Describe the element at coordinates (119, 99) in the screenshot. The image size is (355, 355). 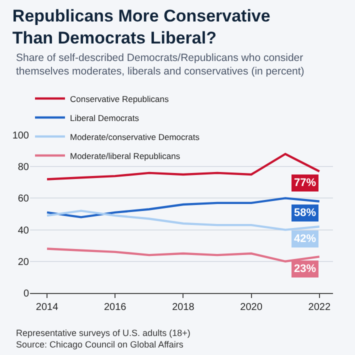
I see `legend-label: Conservative Republicans` at that location.